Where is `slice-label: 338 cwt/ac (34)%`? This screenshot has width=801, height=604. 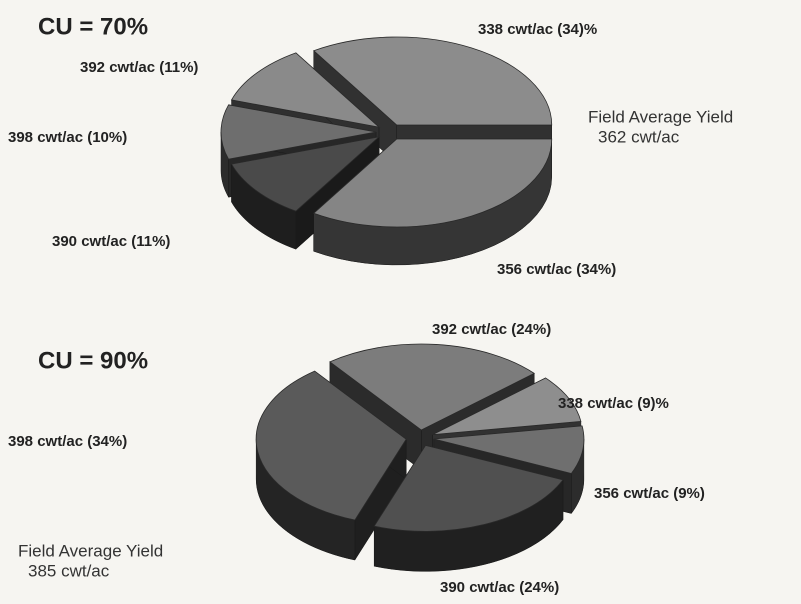
slice-label: 338 cwt/ac (34)% is located at coordinates (537, 29).